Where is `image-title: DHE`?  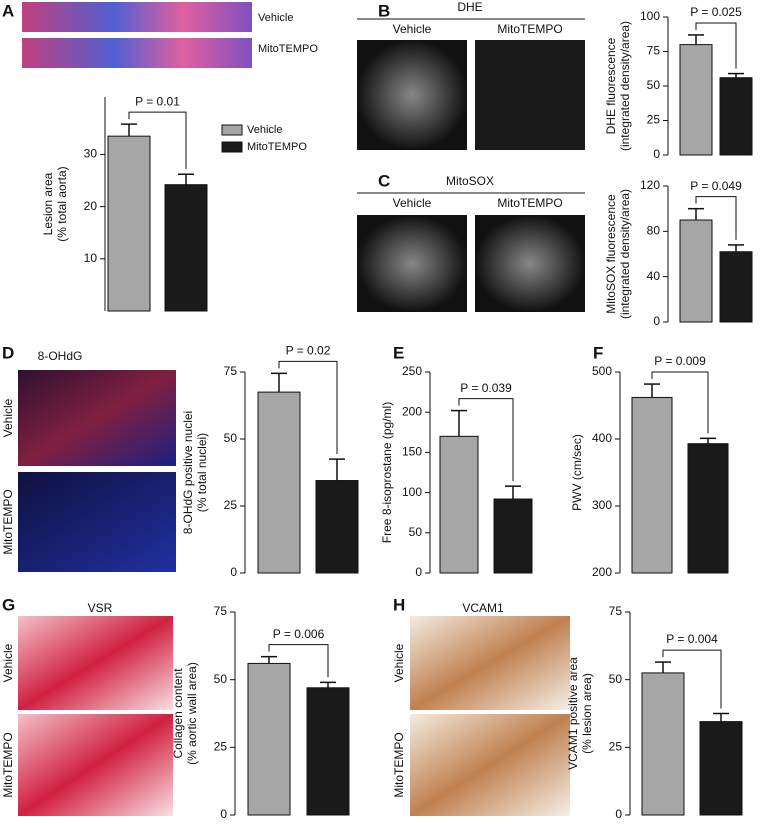
image-title: DHE is located at coordinates (469, 7).